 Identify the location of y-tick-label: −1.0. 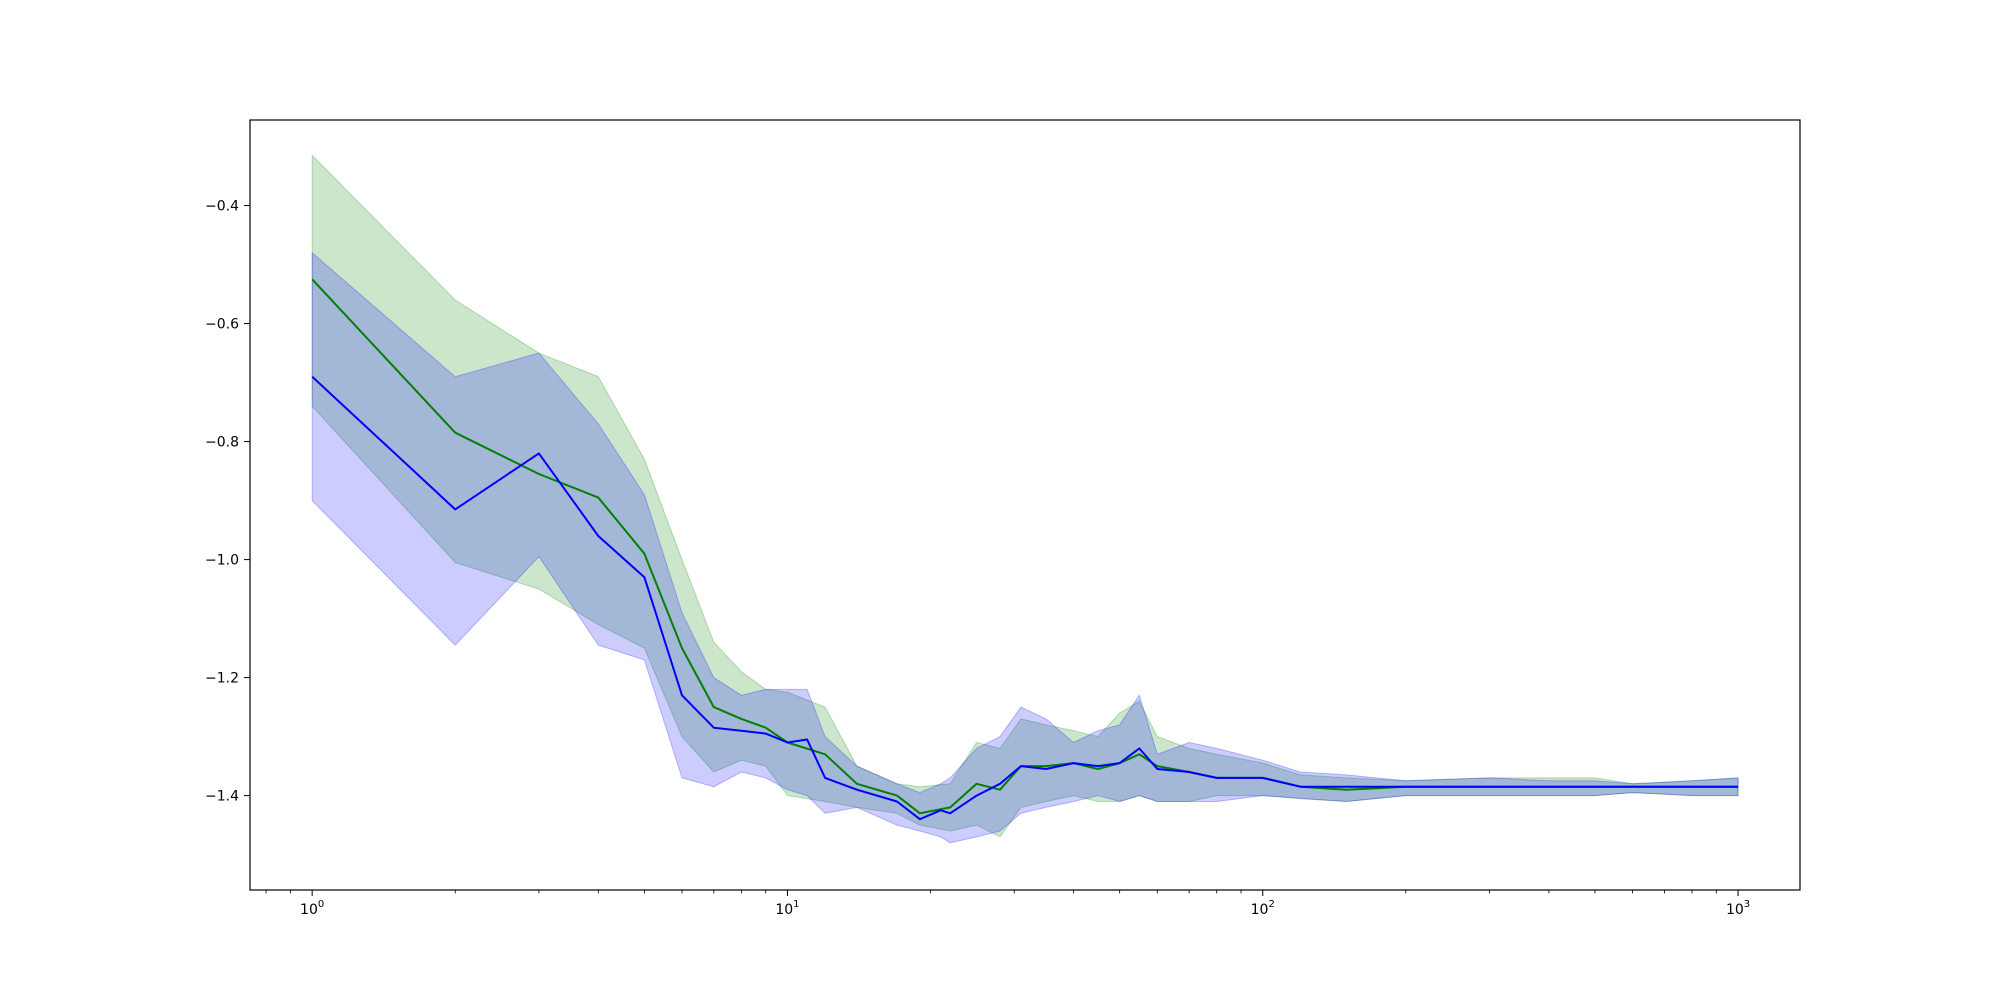
(222, 561).